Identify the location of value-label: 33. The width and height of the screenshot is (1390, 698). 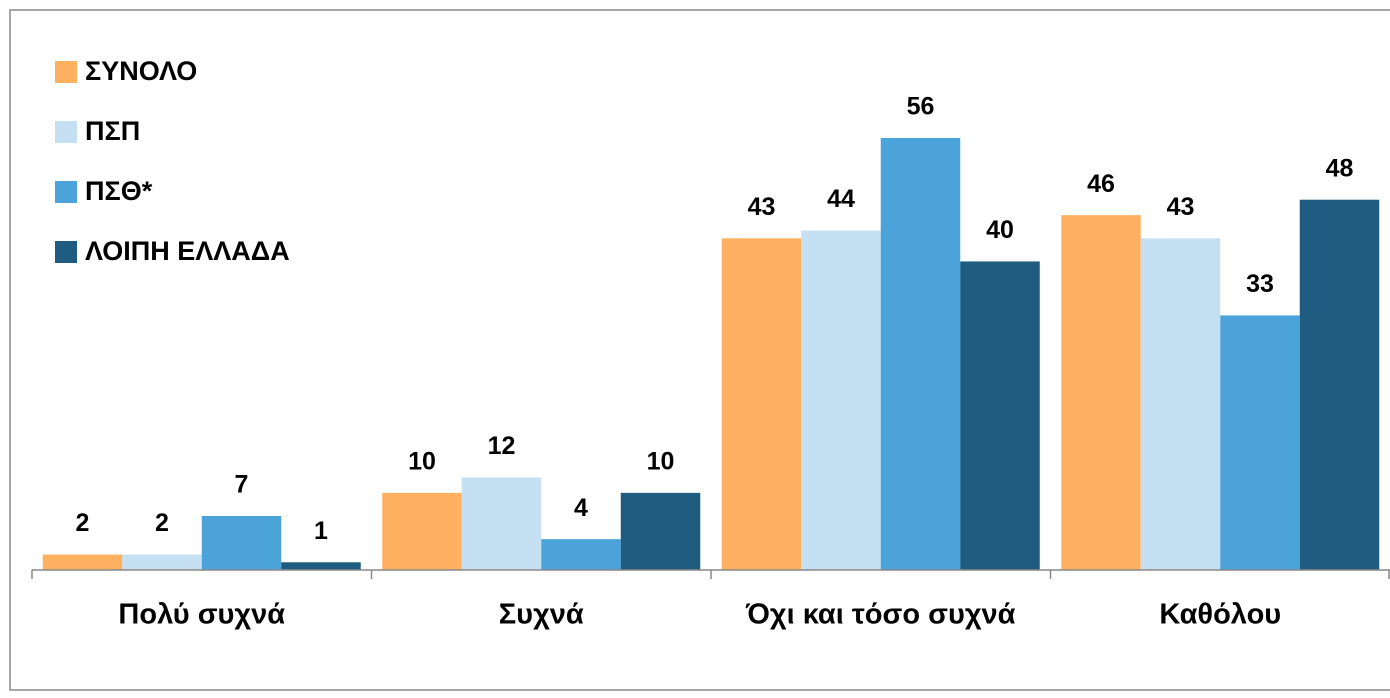
(1260, 284).